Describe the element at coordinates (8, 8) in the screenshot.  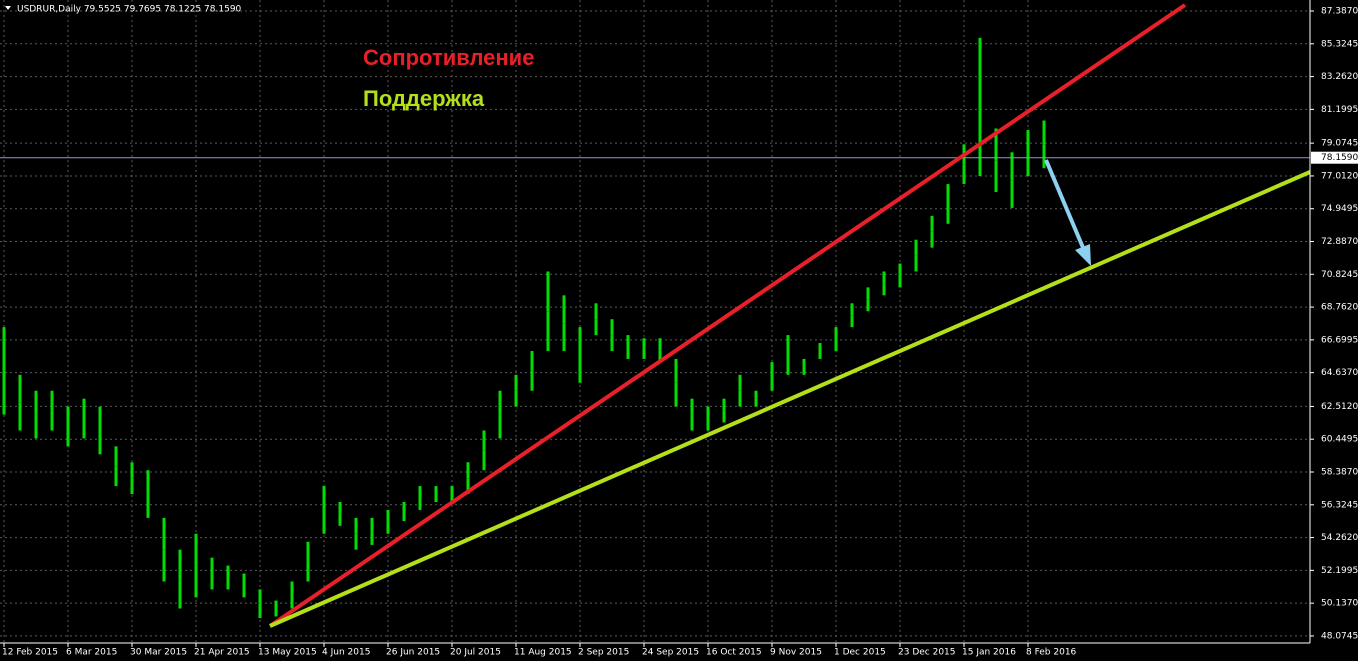
I see `menu-arrow` at that location.